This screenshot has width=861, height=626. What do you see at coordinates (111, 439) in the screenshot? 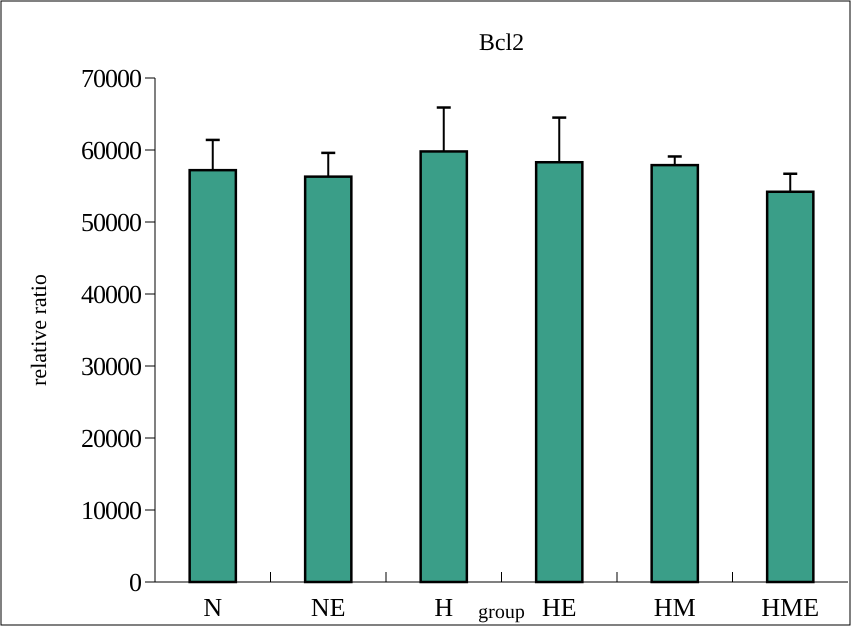
I see `y-tick-label: 20000` at bounding box center [111, 439].